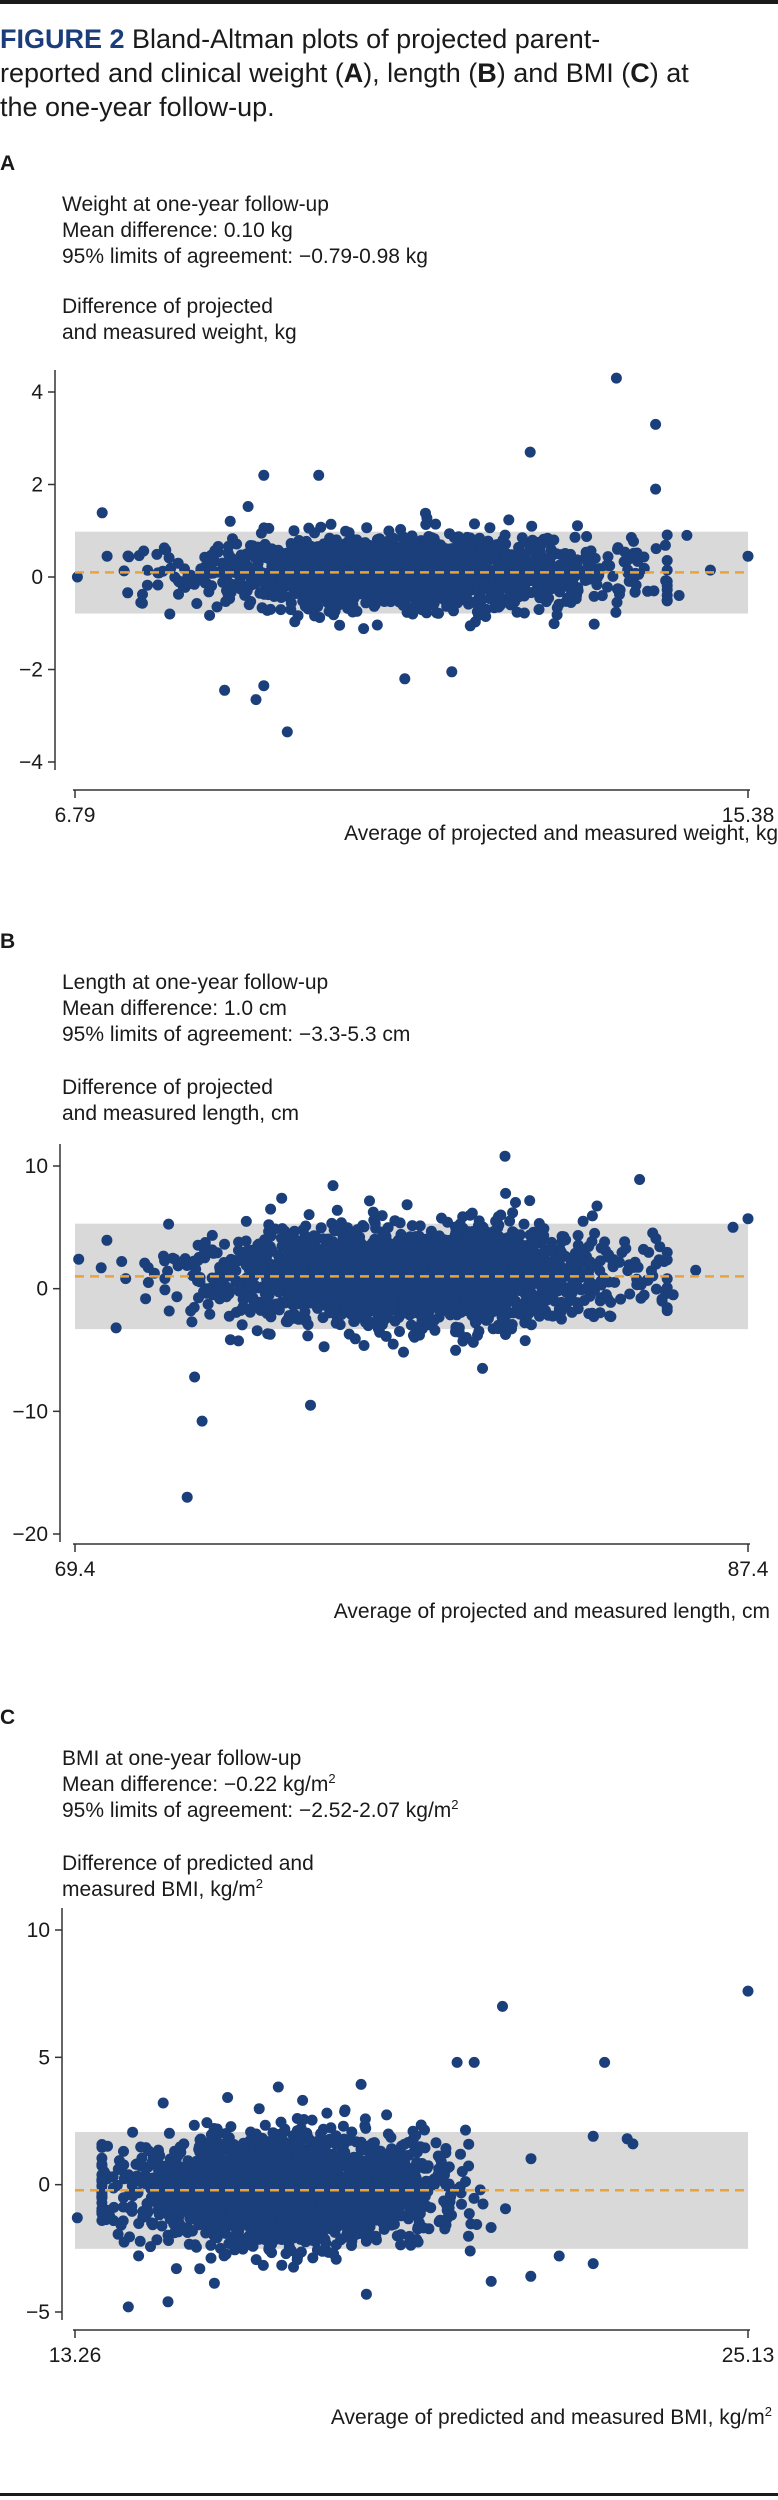  Describe the element at coordinates (36, 1166) in the screenshot. I see `y-tick-label: 10` at that location.